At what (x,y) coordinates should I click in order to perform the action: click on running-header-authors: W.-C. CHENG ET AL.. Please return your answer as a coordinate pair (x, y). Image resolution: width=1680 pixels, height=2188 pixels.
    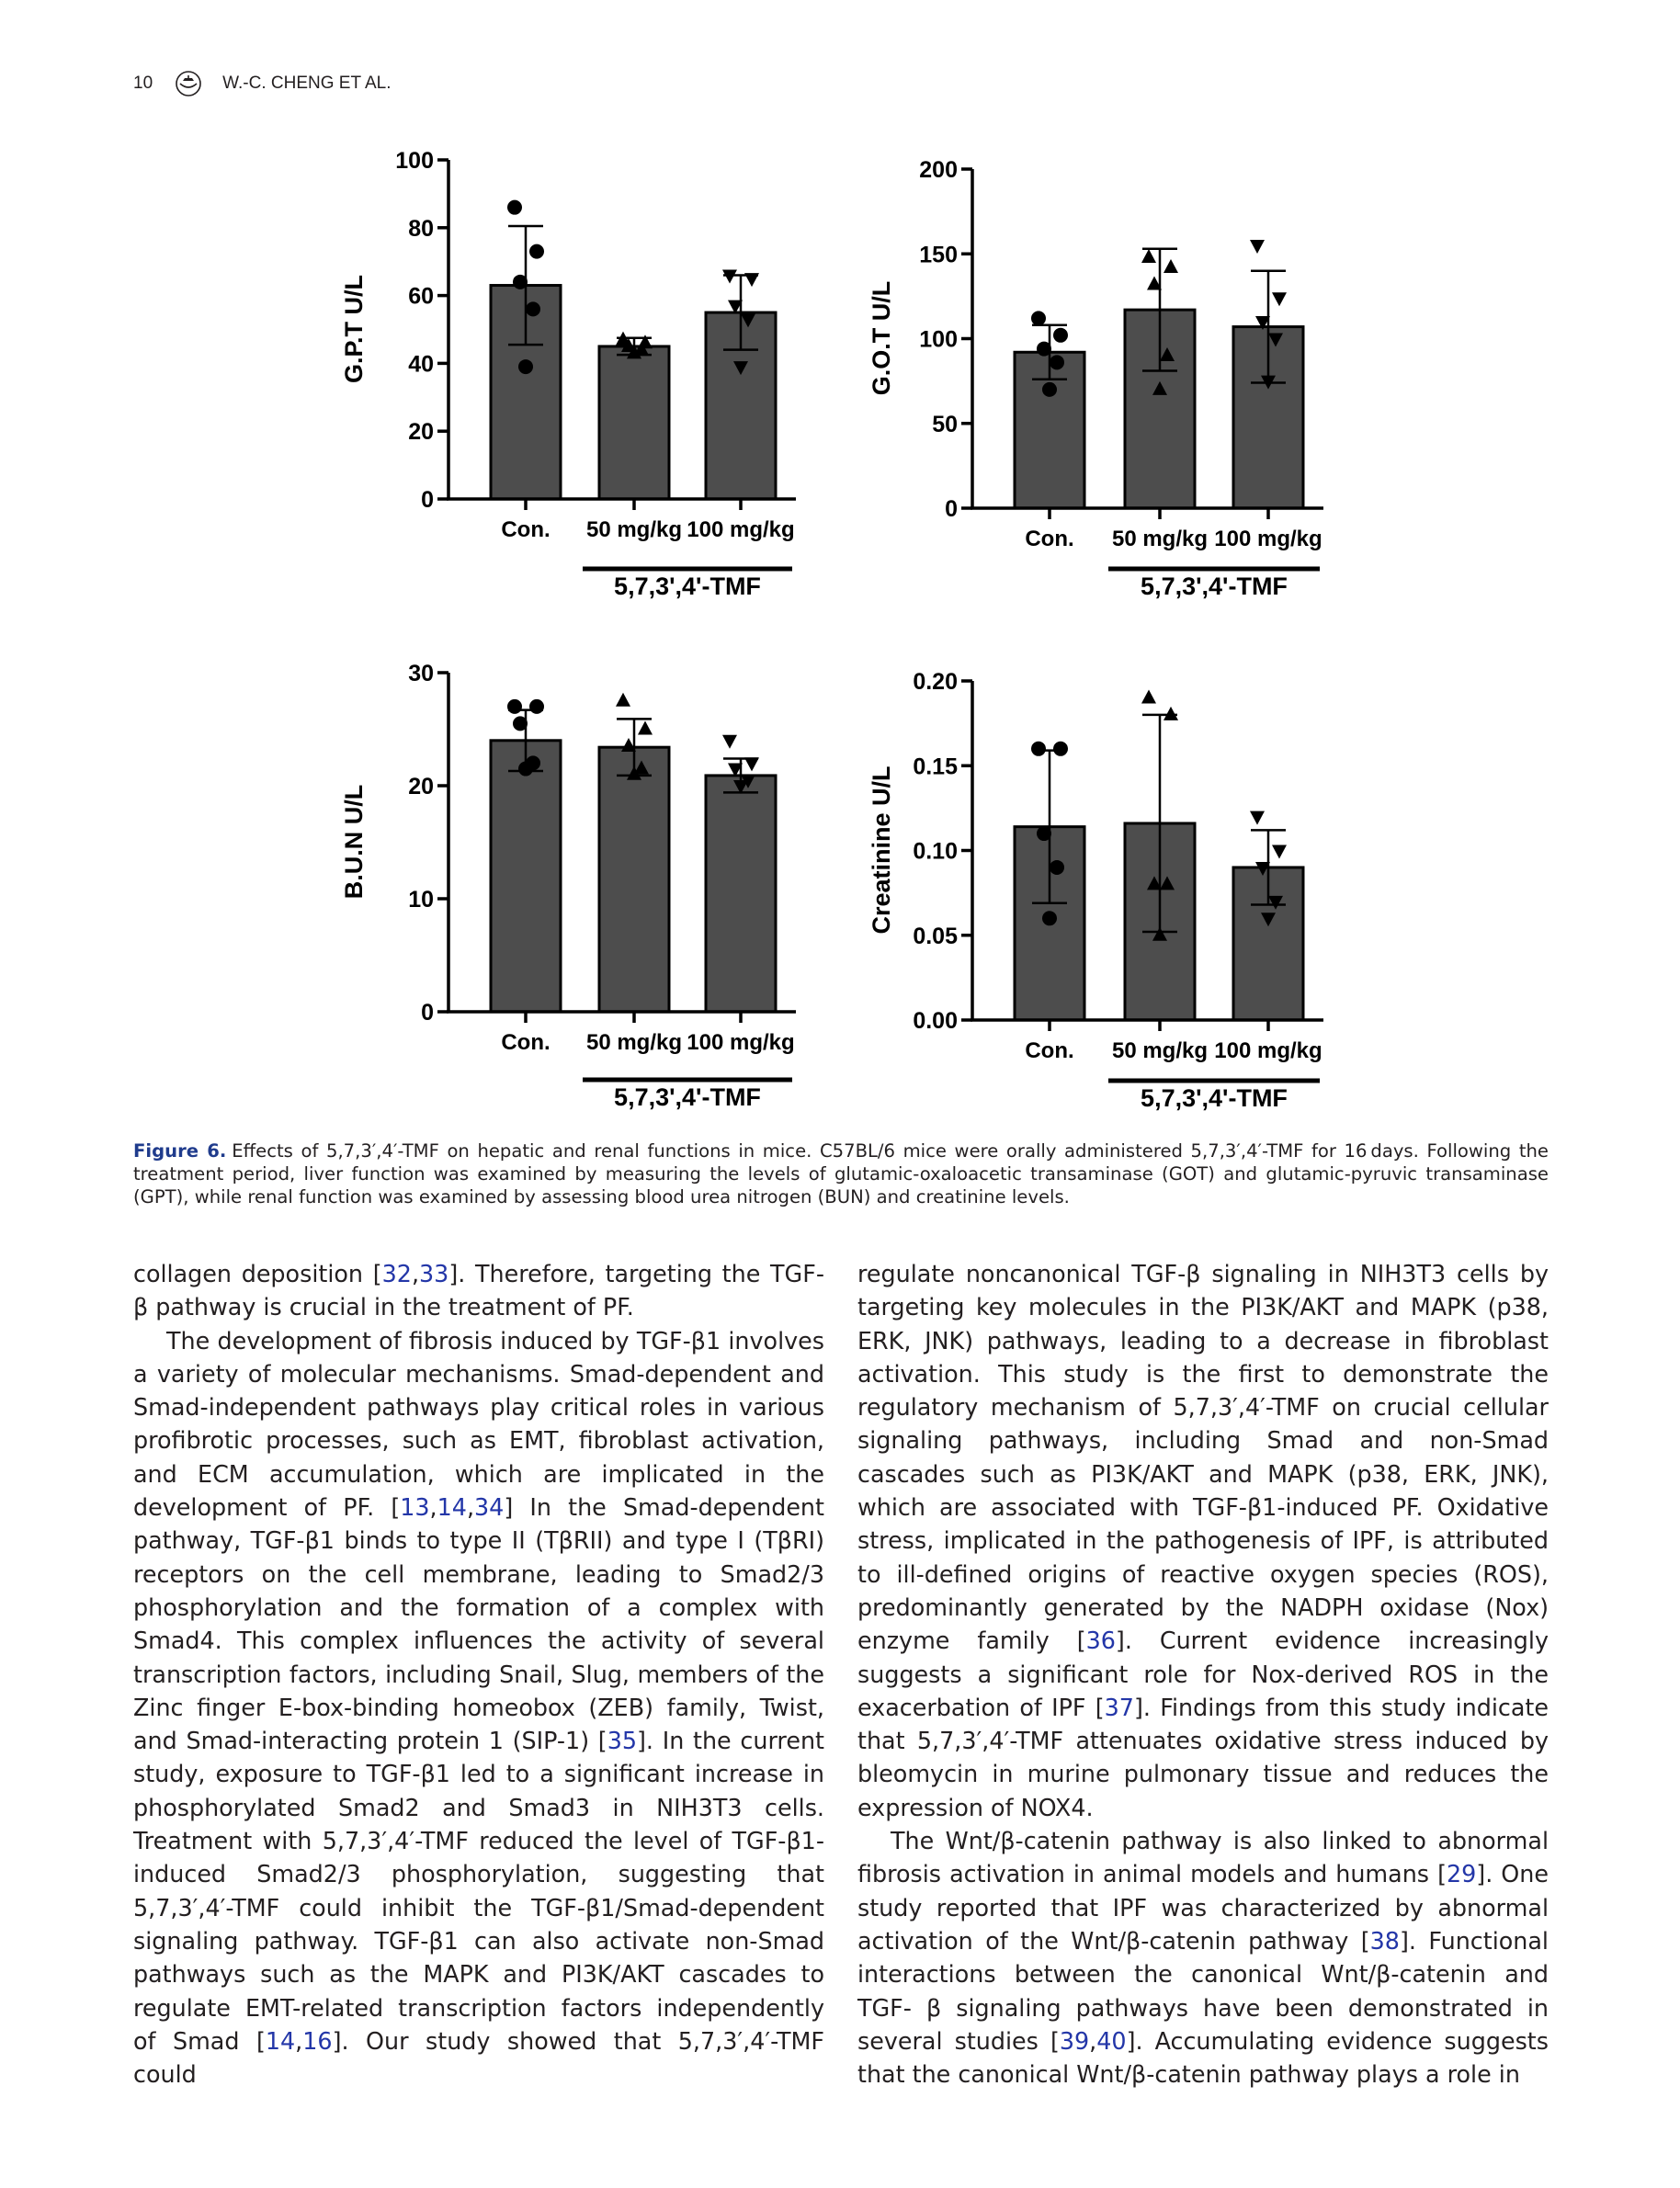
    Looking at the image, I should click on (307, 84).